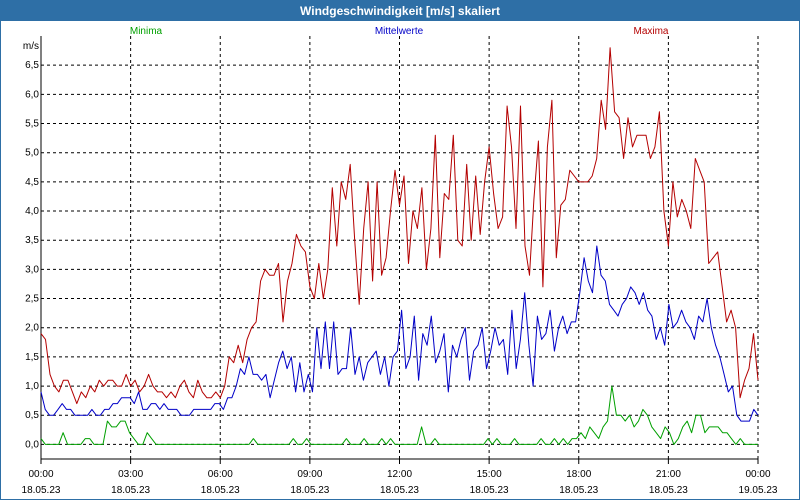 The image size is (800, 500). Describe the element at coordinates (32, 153) in the screenshot. I see `y-tick-label: 5,0` at that location.